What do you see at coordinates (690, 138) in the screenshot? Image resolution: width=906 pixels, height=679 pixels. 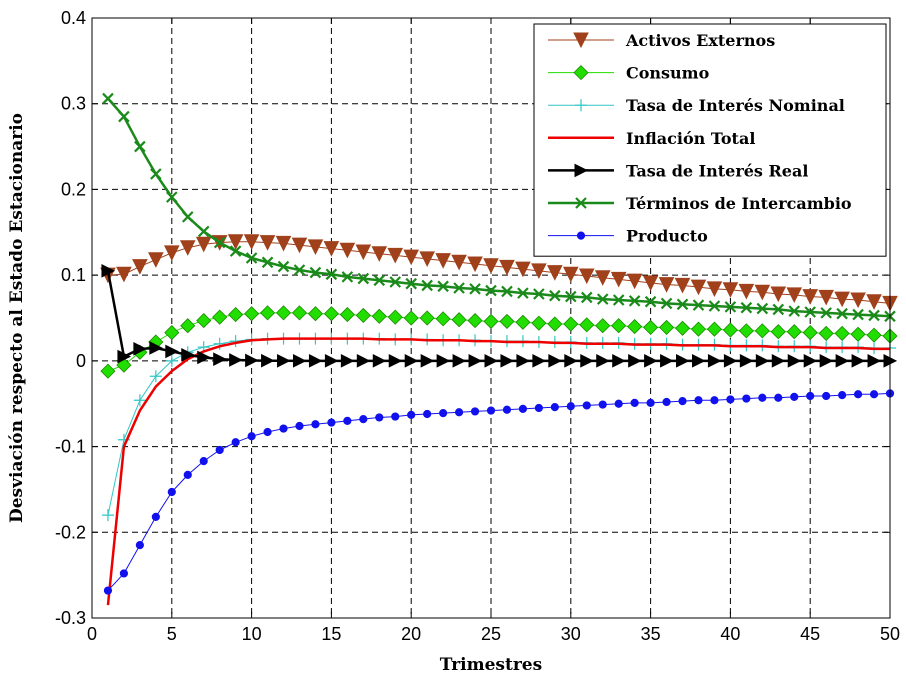 I see `legend-label: Inflación Total` at bounding box center [690, 138].